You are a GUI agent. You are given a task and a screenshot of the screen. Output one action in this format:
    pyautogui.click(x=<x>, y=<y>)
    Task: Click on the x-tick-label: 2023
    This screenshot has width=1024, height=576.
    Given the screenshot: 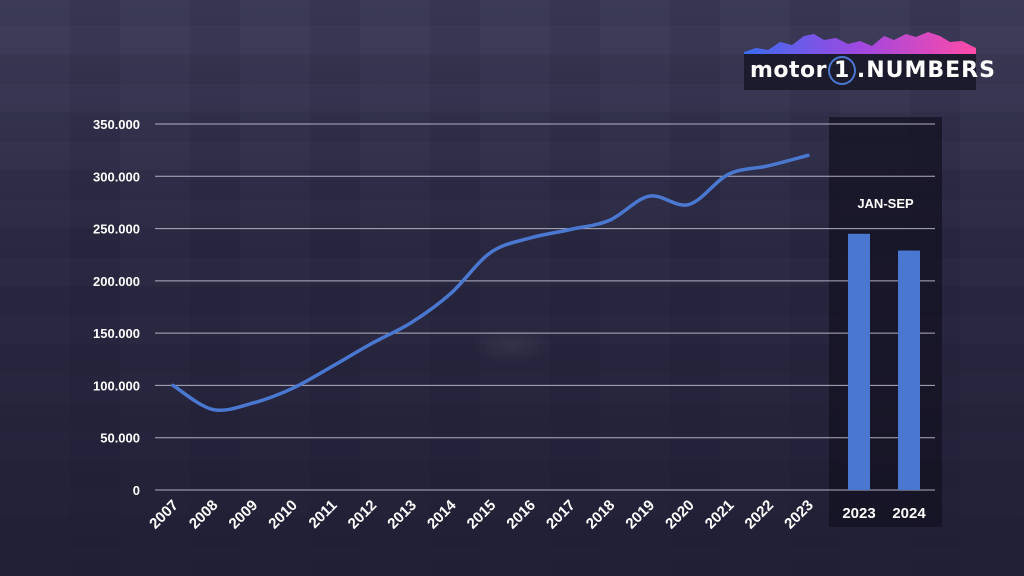 What is the action you would take?
    pyautogui.click(x=799, y=515)
    